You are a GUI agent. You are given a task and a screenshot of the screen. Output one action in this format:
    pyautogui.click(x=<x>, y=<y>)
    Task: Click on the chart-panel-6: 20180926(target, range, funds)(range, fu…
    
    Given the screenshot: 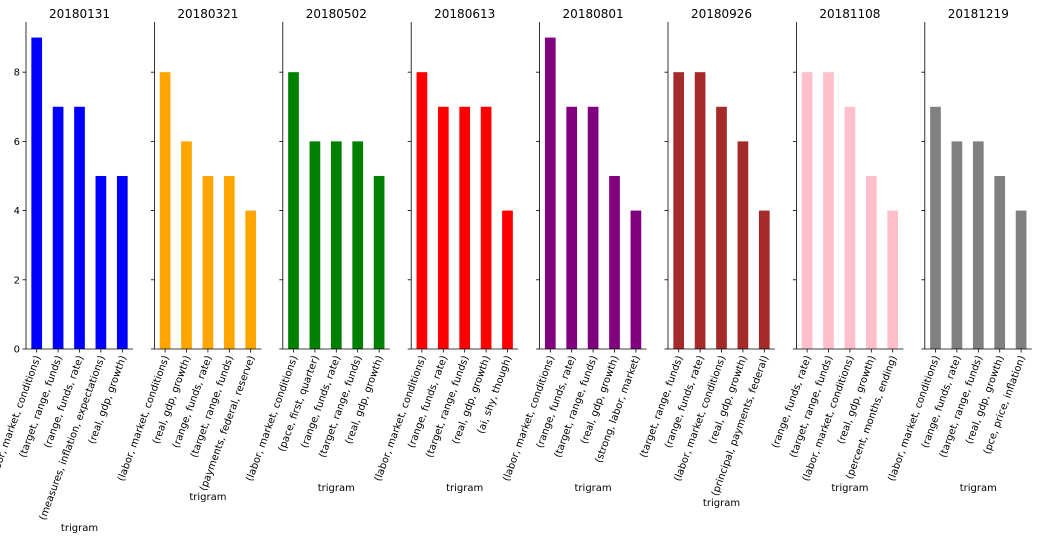 What is the action you would take?
    pyautogui.click(x=706, y=258)
    